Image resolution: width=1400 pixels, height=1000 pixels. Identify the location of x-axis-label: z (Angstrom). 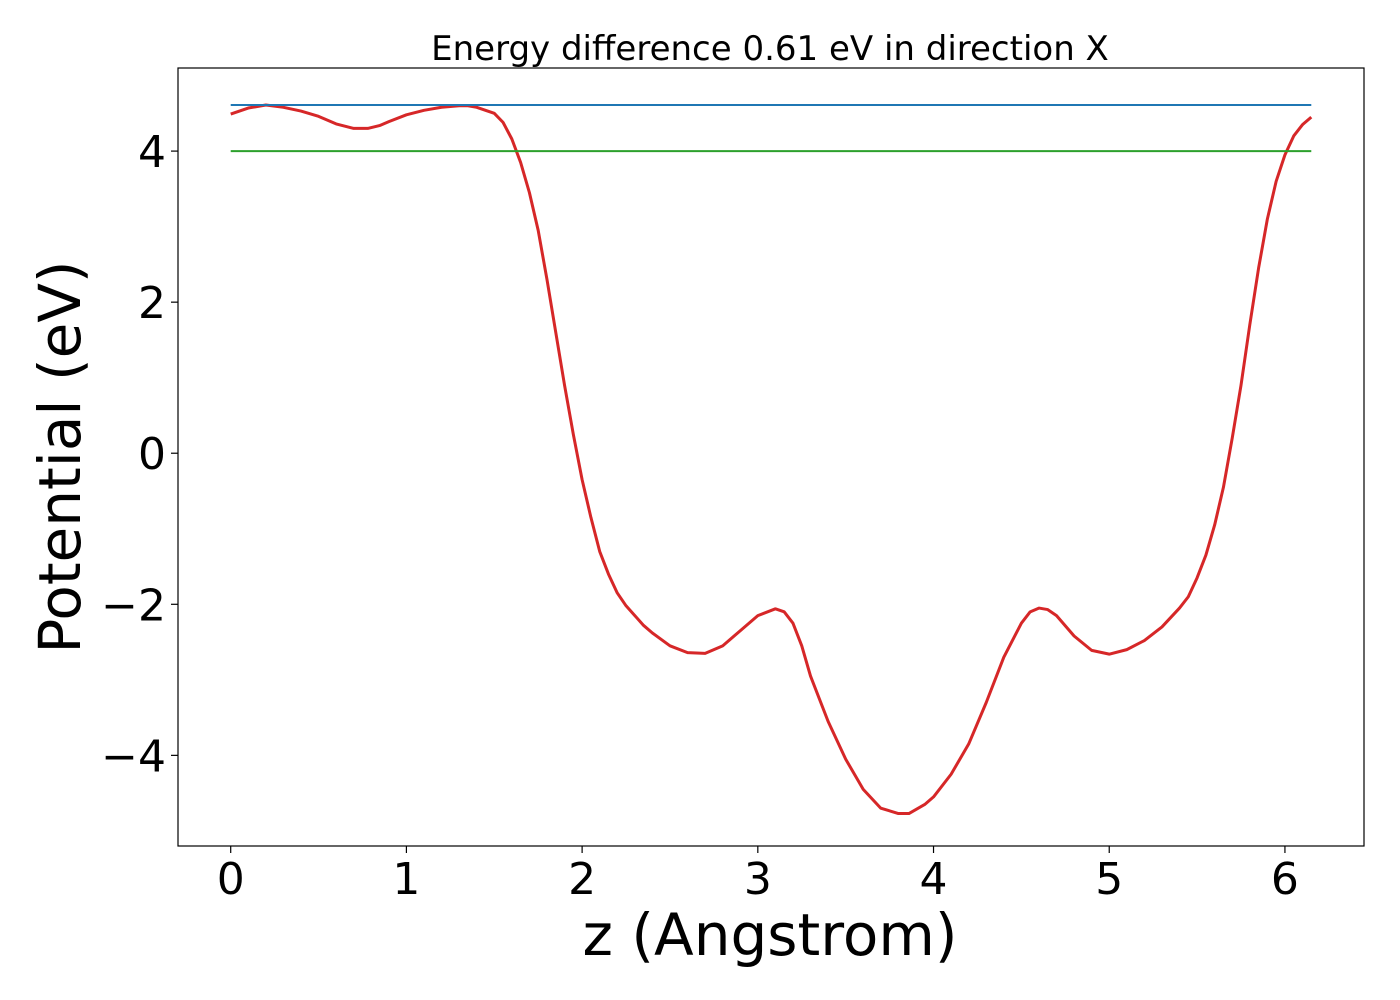
(770, 935).